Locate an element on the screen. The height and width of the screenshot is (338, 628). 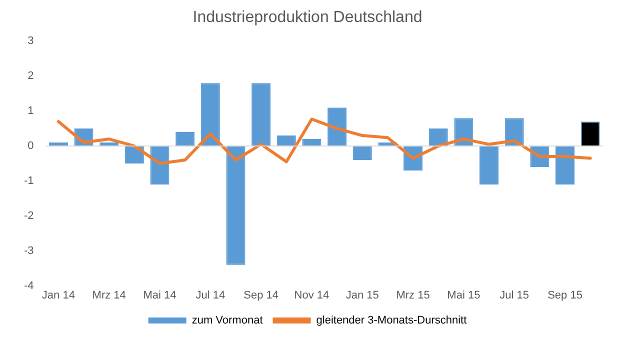
x-tick-label: Mrz 14 is located at coordinates (109, 295).